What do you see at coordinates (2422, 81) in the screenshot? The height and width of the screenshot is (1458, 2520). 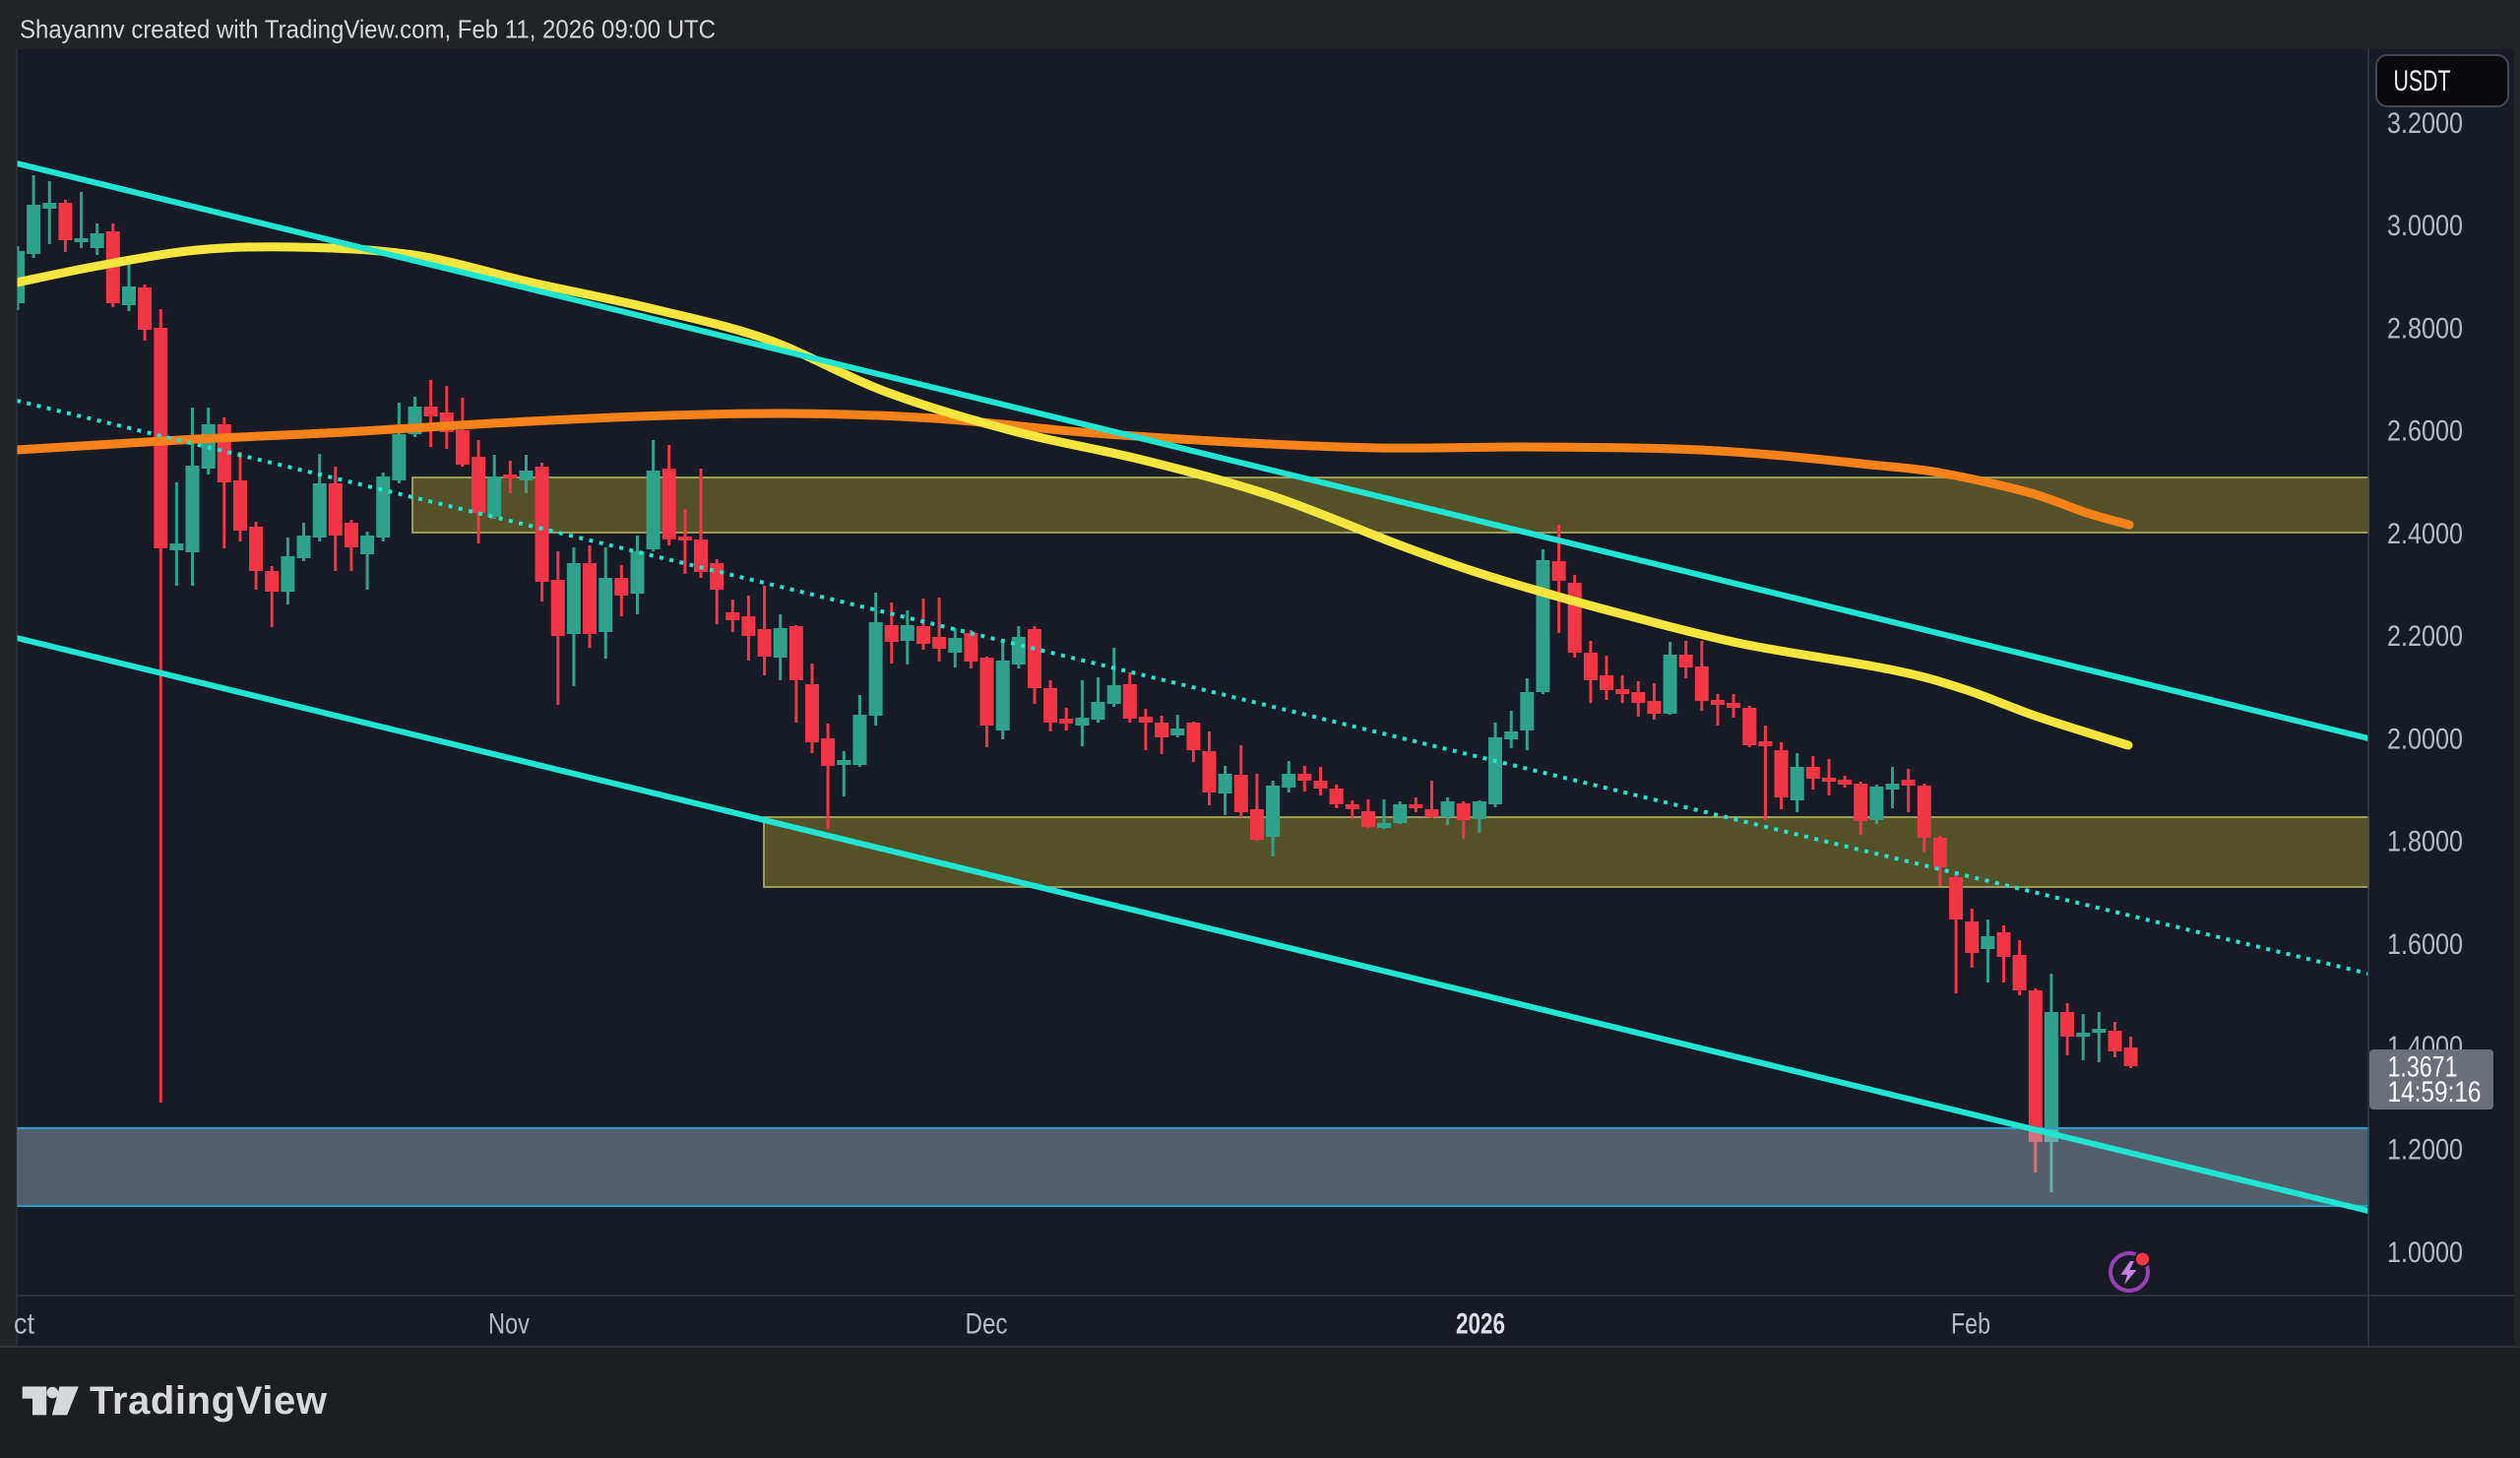 I see `svg-text: USDT` at bounding box center [2422, 81].